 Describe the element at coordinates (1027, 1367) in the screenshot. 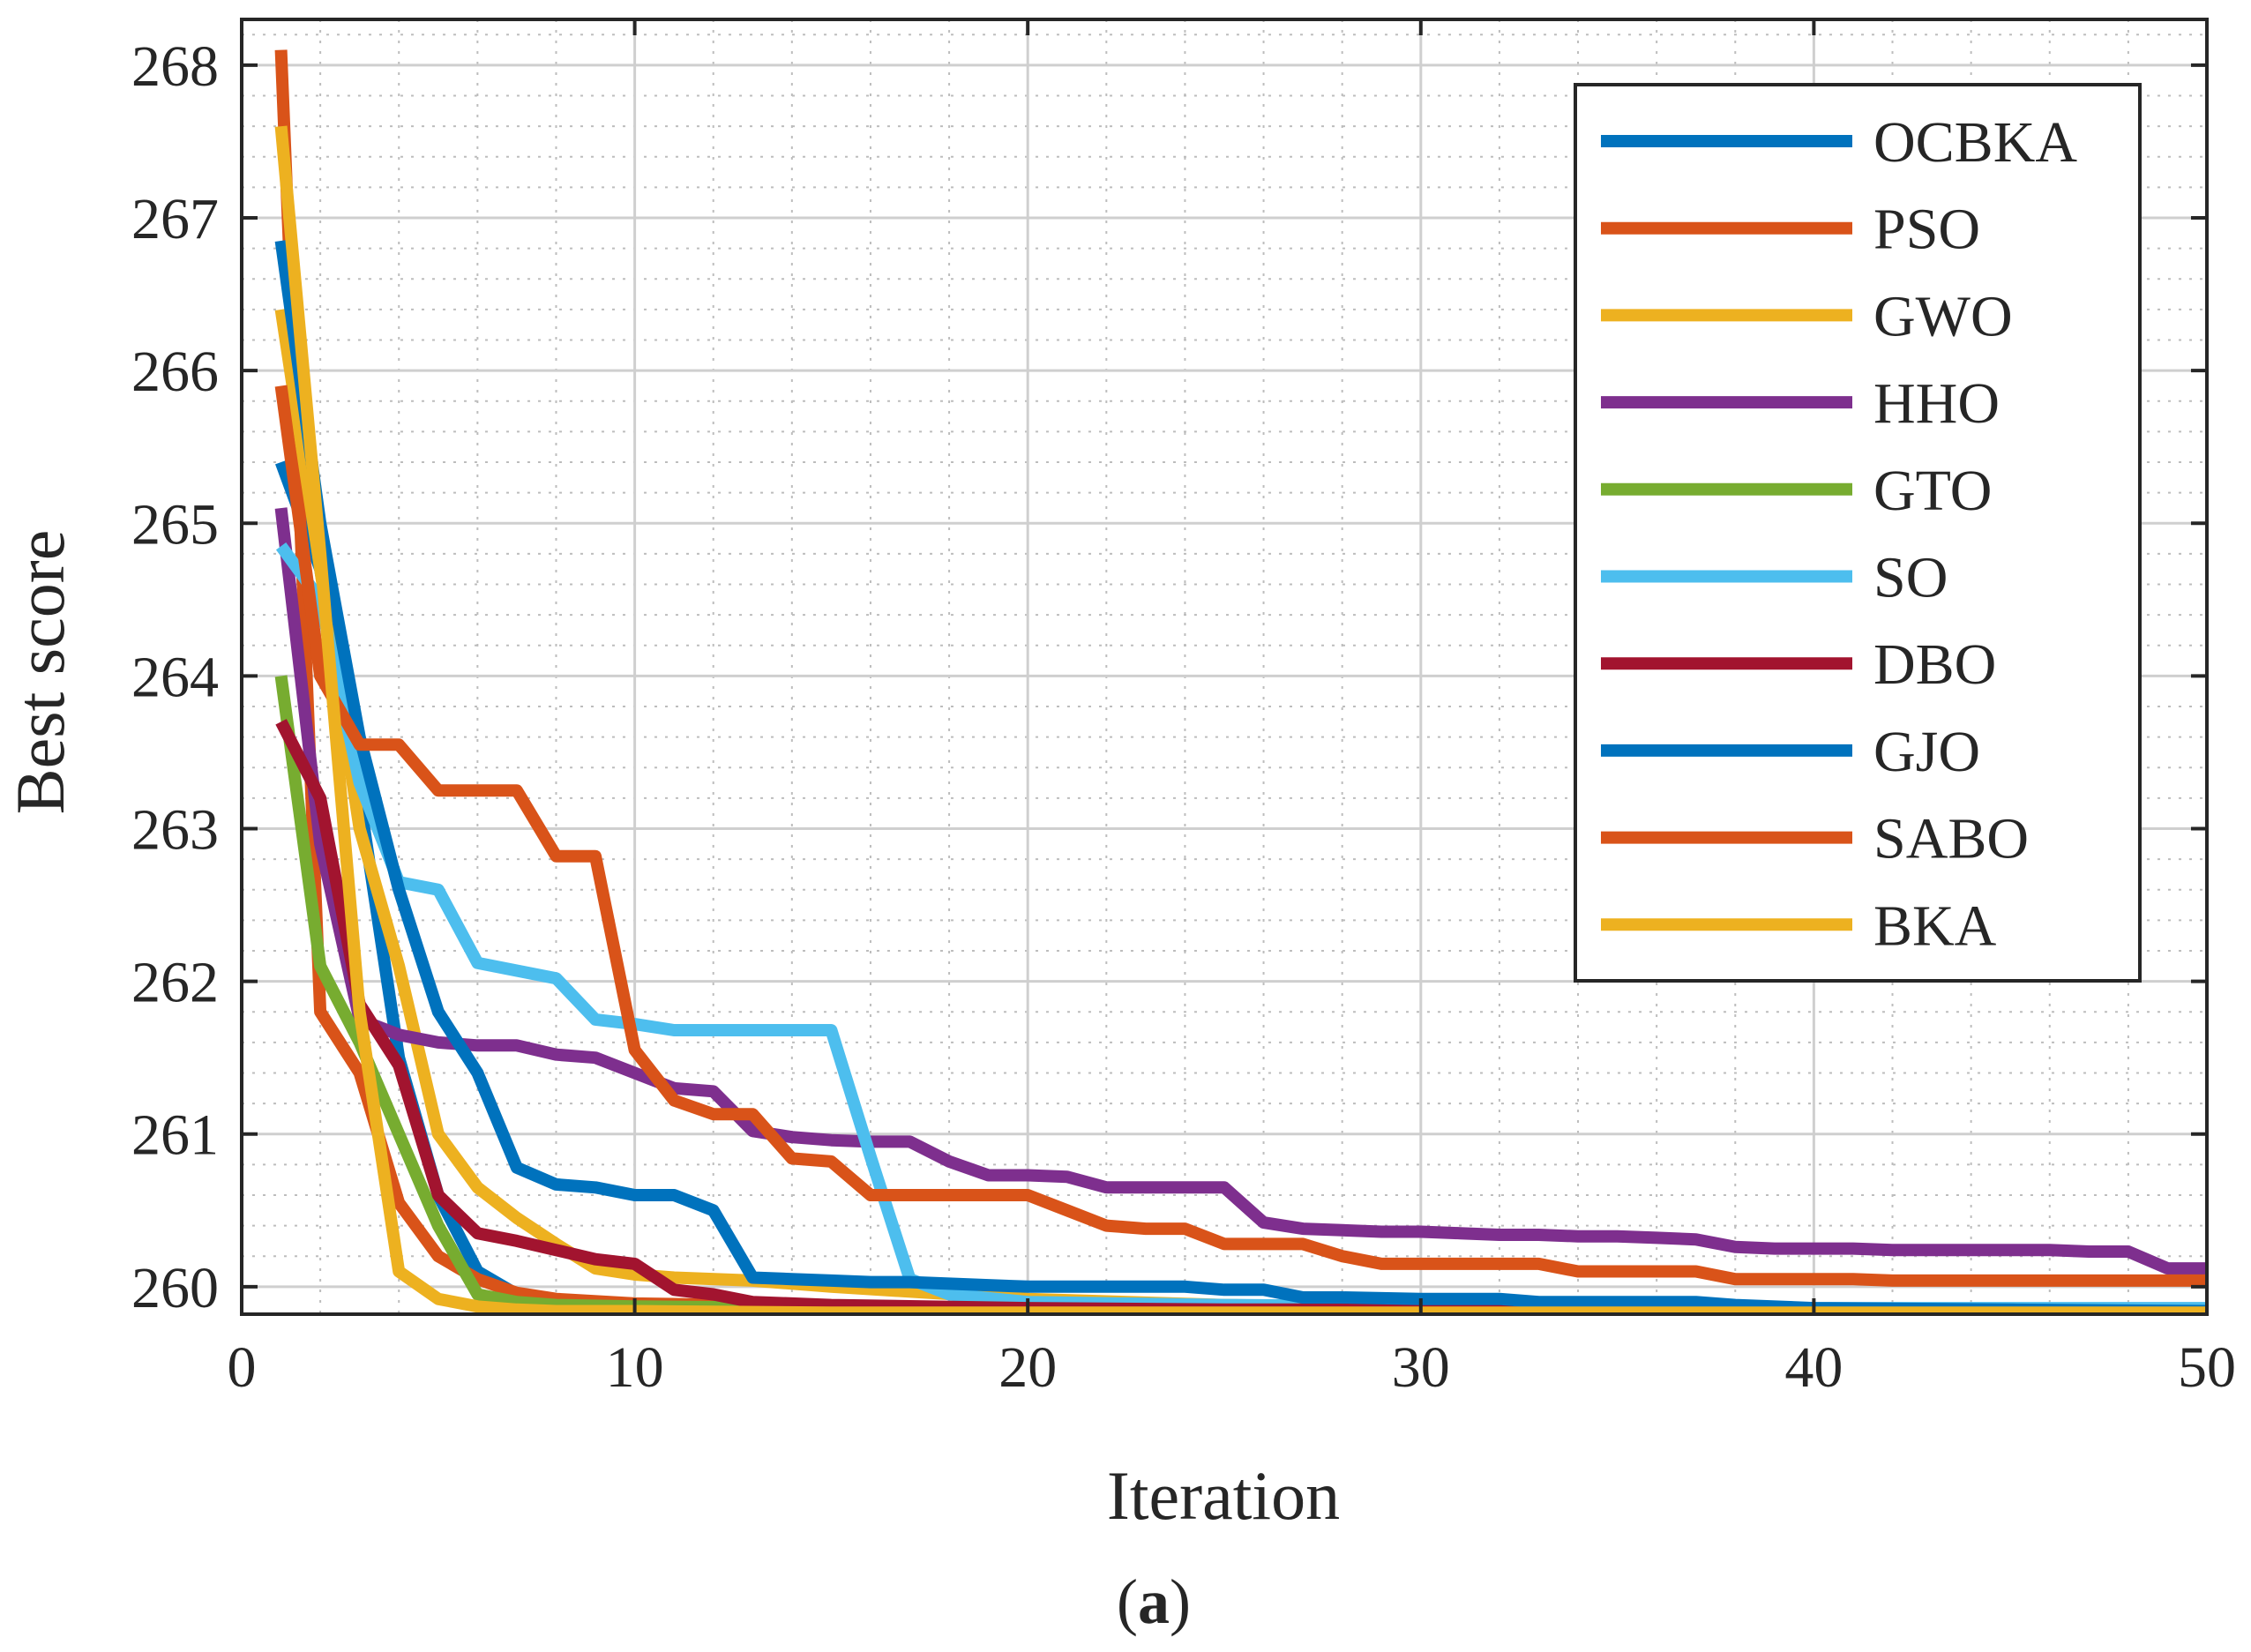

I see `x-tick-label: 20` at that location.